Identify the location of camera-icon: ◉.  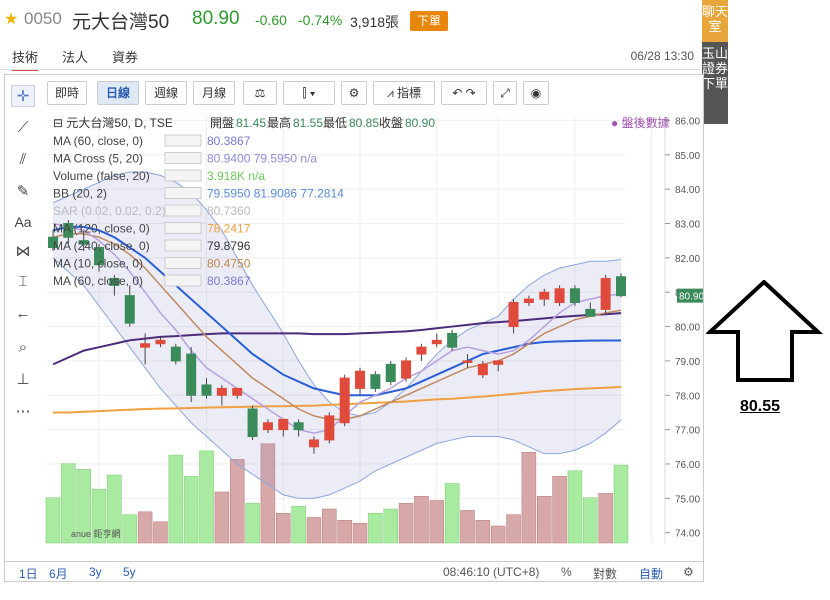
(536, 93).